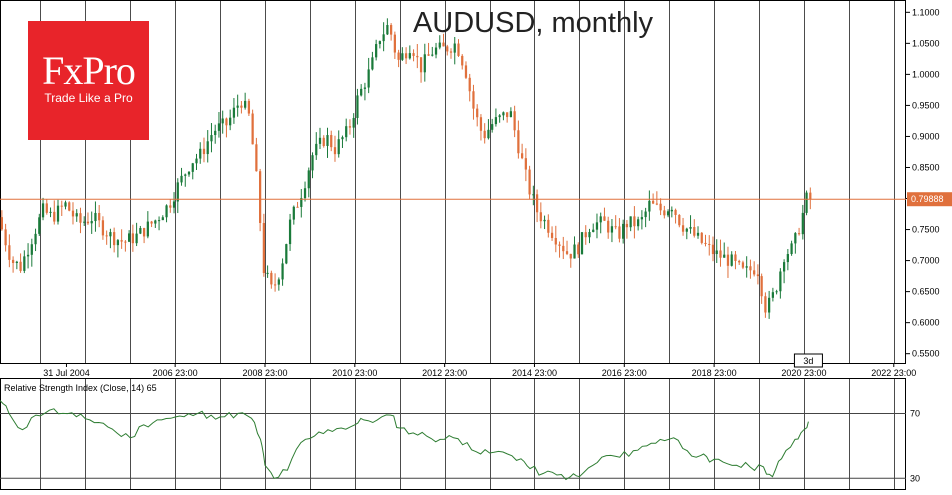 The height and width of the screenshot is (495, 952). Describe the element at coordinates (175, 373) in the screenshot. I see `x-tick-label: 2006 23:00` at that location.